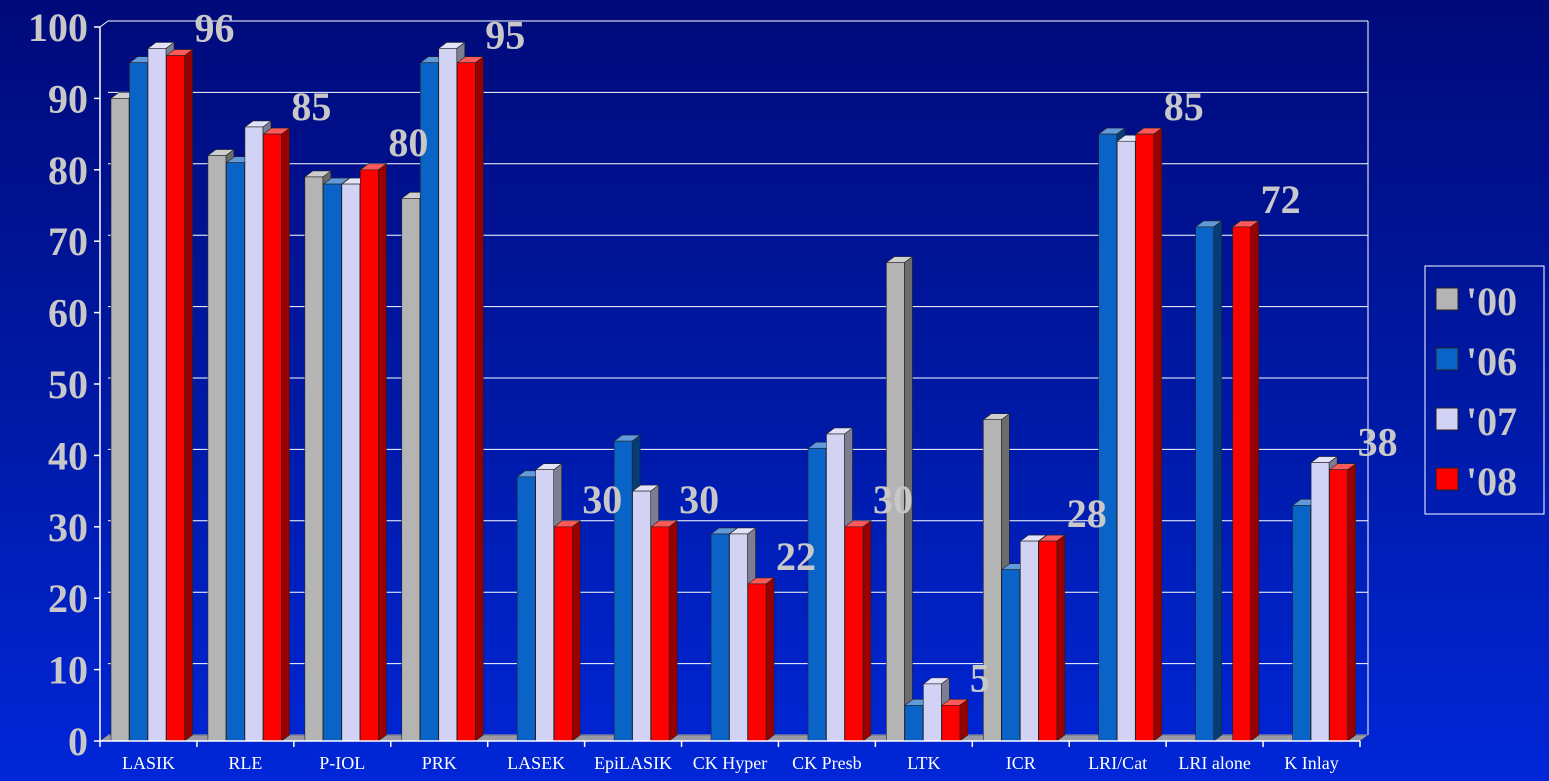 The width and height of the screenshot is (1549, 781). Describe the element at coordinates (536, 763) in the screenshot. I see `x-tick-label: LASEK` at that location.